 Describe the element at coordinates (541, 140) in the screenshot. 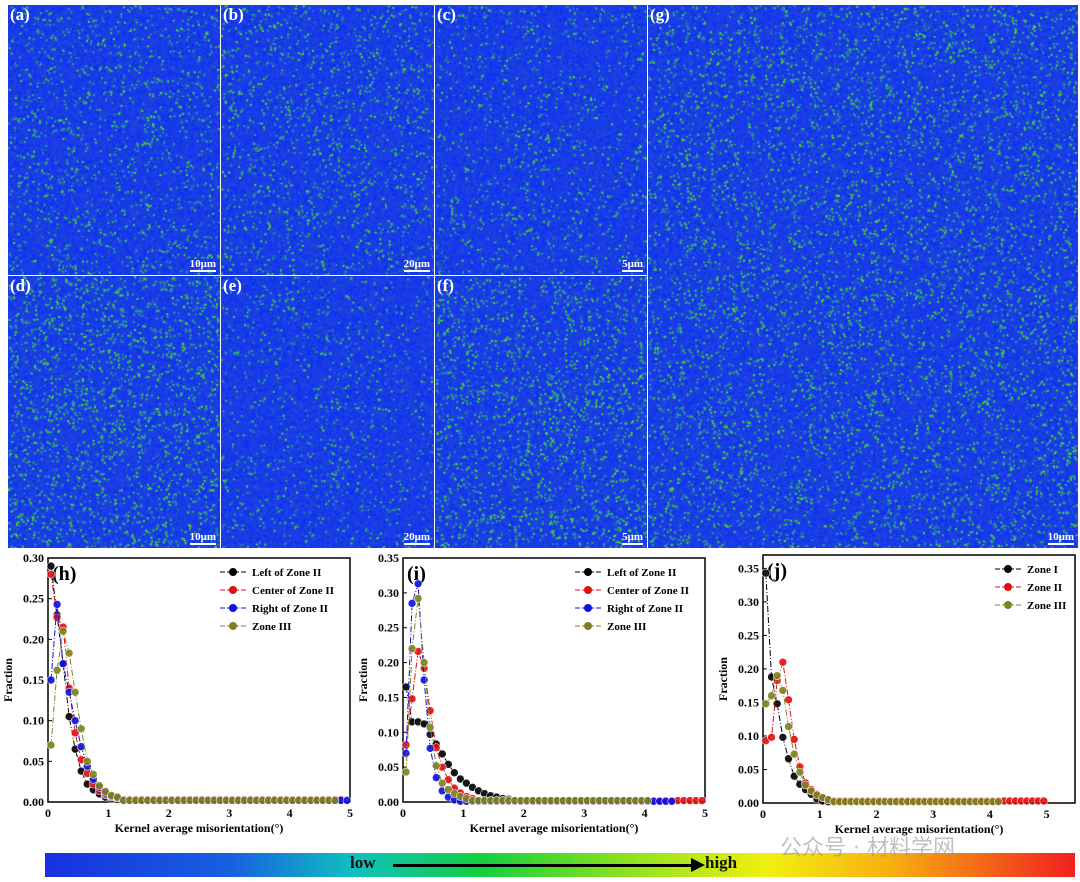

I see `kam-map-c: (c) 5μm` at that location.